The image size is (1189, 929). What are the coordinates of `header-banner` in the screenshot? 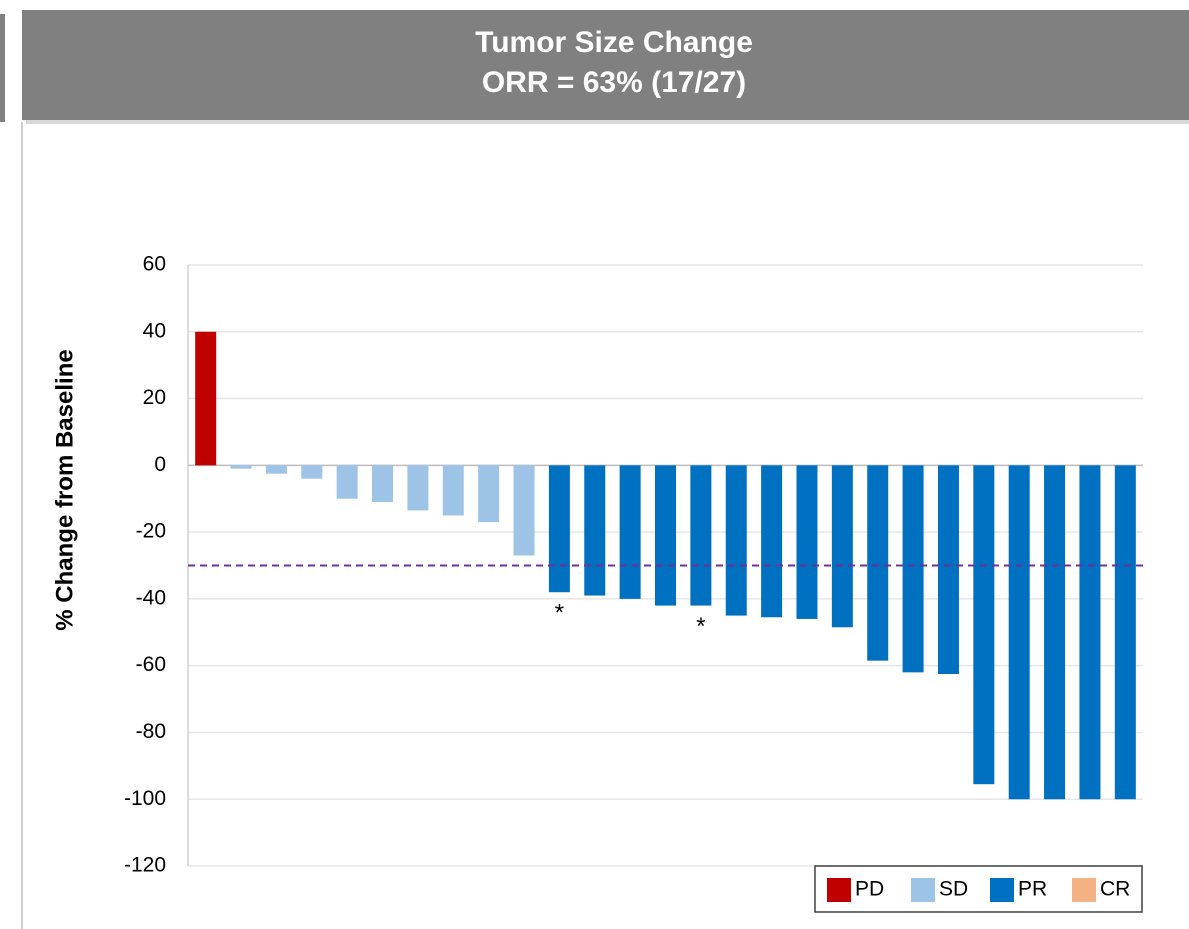 It's located at (605, 65).